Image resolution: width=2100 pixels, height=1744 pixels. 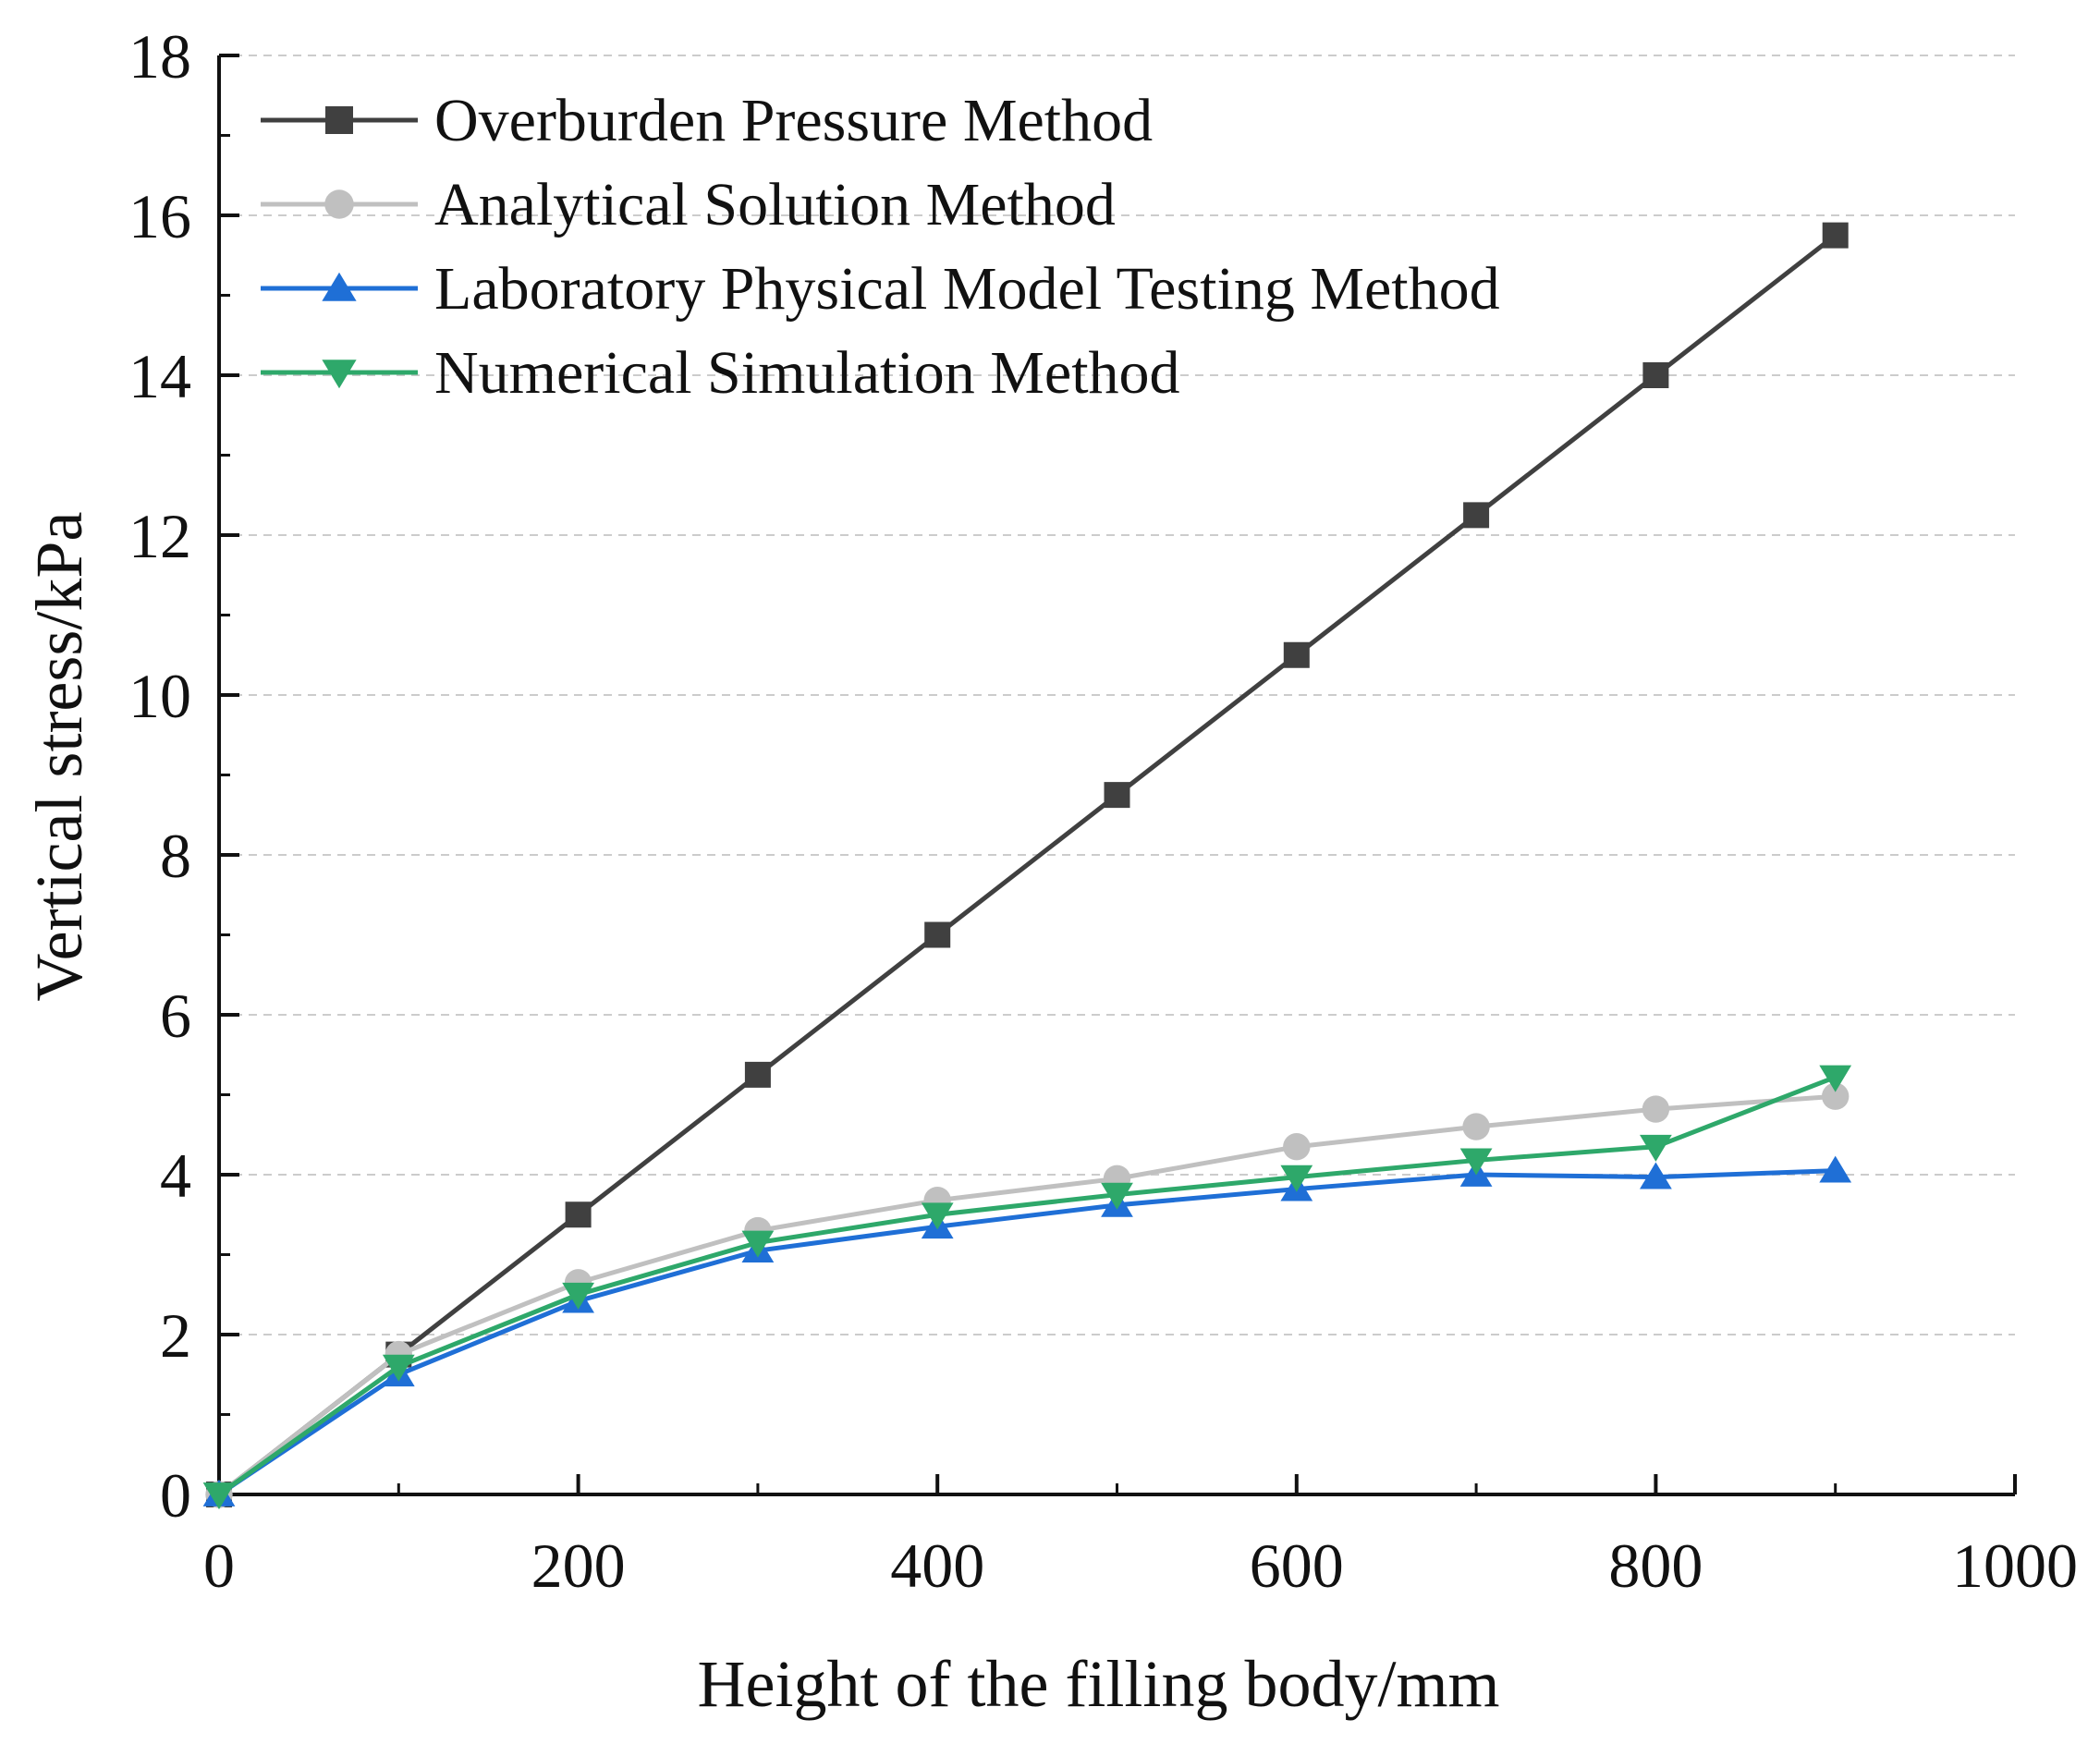 What do you see at coordinates (2015, 1566) in the screenshot?
I see `x-tick-label: 1000` at bounding box center [2015, 1566].